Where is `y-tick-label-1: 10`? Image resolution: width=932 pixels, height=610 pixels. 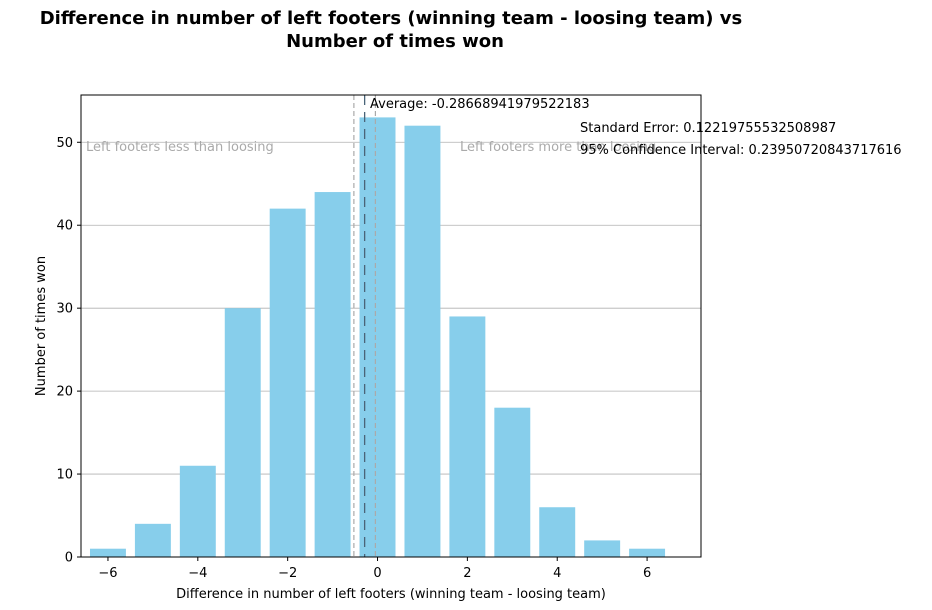
y-tick-label-1: 10 is located at coordinates (64, 475).